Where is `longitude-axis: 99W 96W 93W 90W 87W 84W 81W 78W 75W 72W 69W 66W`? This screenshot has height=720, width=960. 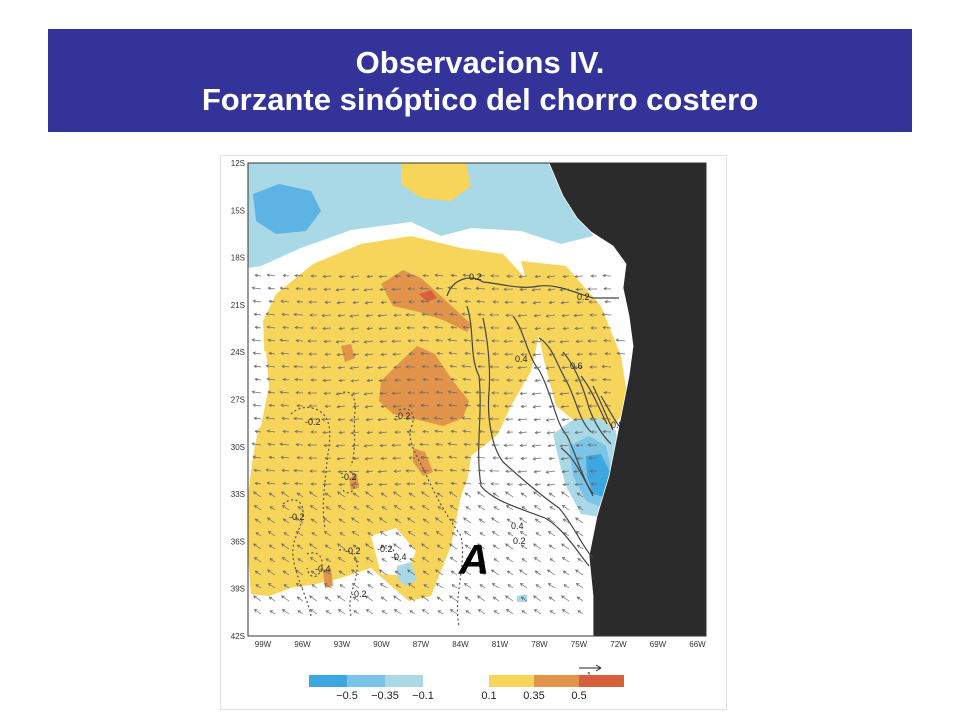 longitude-axis: 99W 96W 93W 90W 87W 84W 81W 78W 75W 72W 69W 66W is located at coordinates (480, 644).